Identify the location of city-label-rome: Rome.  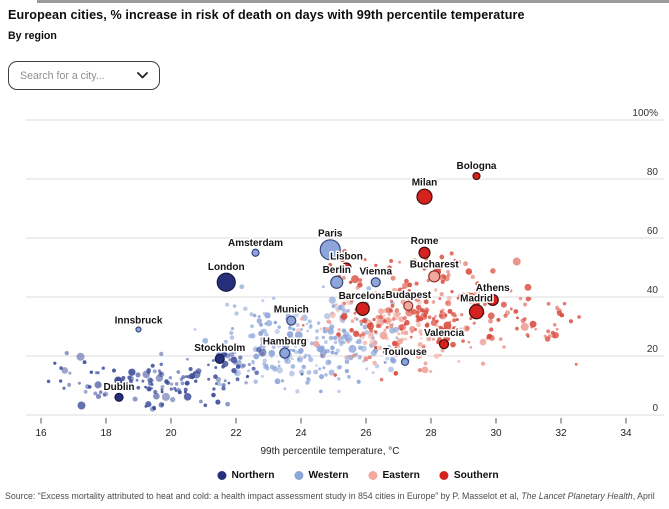
(425, 241).